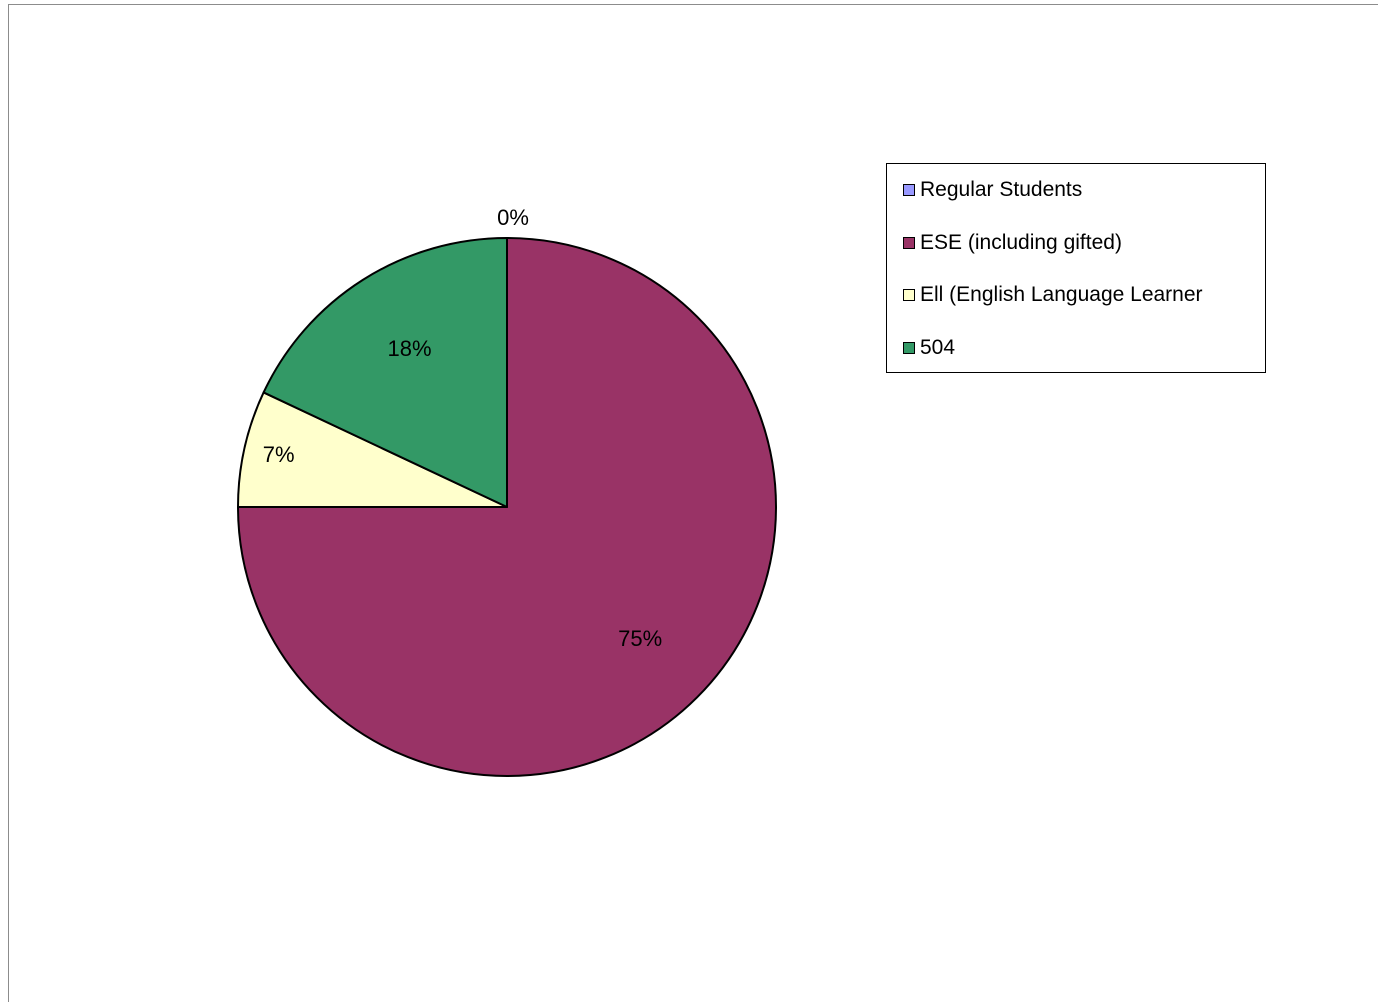  I want to click on legend-label: Ell (English Language Learner, so click(1061, 294).